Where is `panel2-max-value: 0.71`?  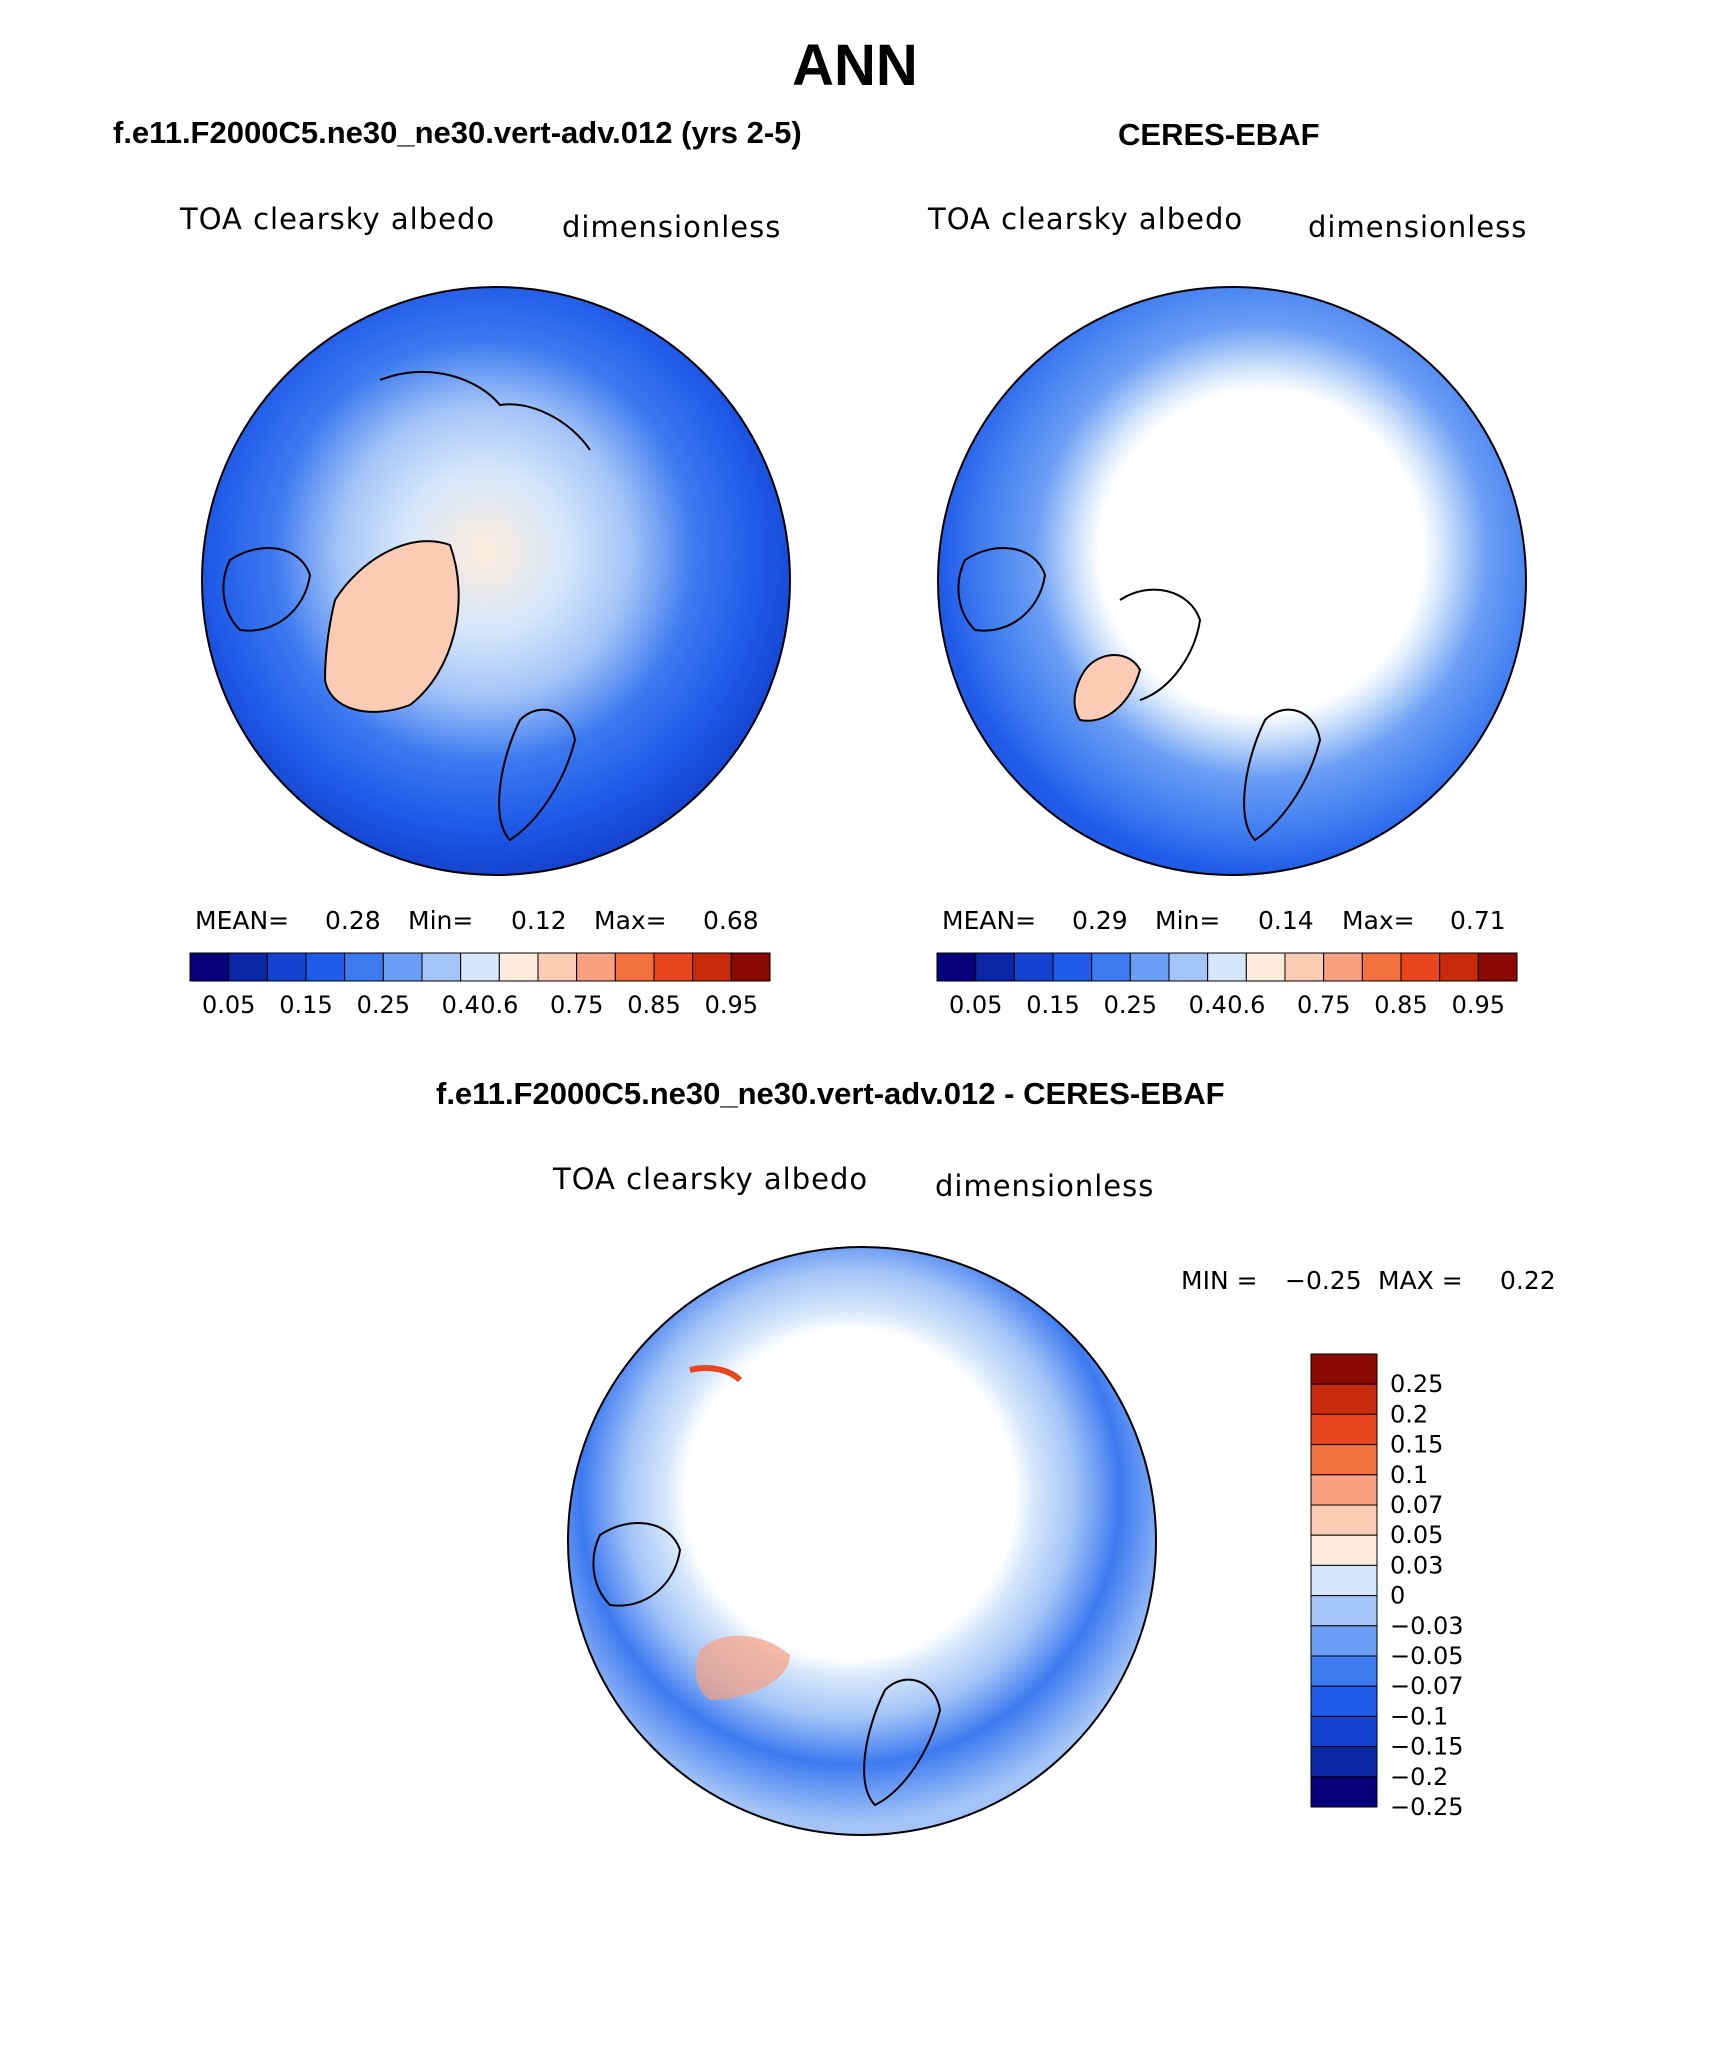
panel2-max-value: 0.71 is located at coordinates (1478, 920).